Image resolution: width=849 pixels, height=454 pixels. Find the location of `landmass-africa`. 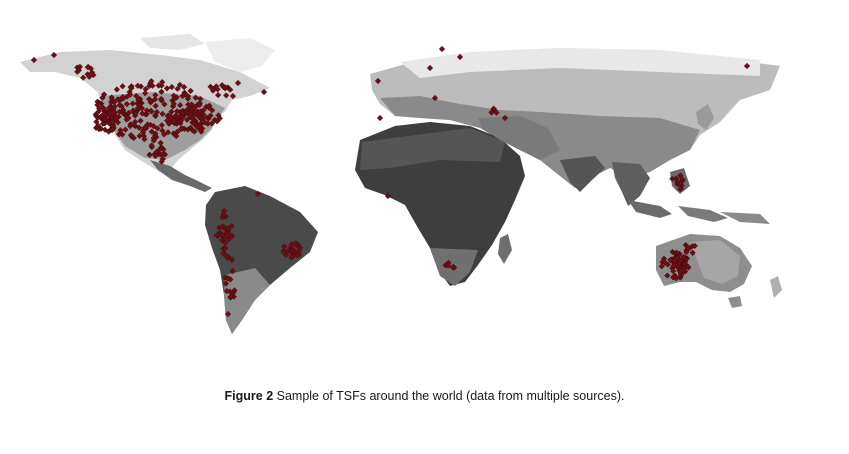

landmass-africa is located at coordinates (440, 204).